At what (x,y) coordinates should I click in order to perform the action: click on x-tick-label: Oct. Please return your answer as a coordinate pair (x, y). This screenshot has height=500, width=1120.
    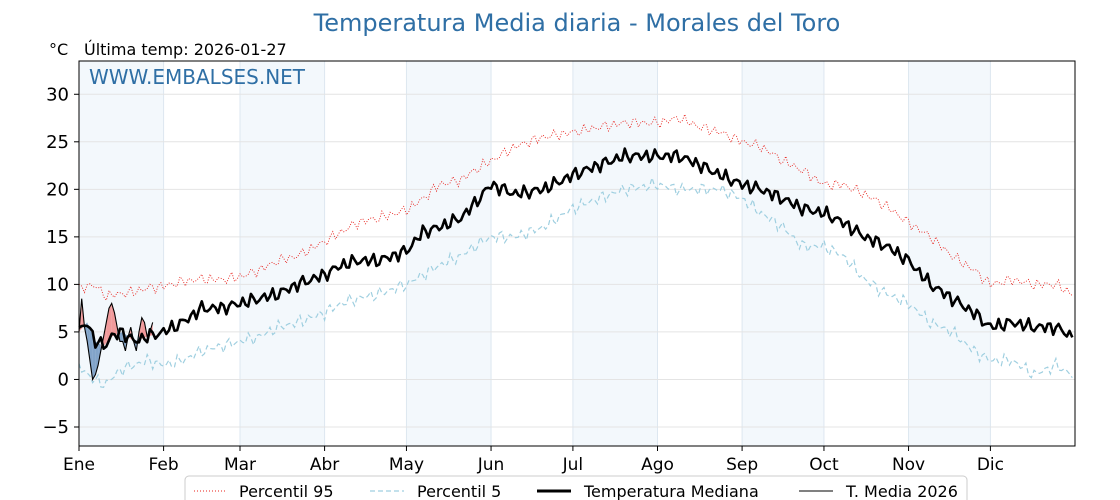
    Looking at the image, I should click on (824, 465).